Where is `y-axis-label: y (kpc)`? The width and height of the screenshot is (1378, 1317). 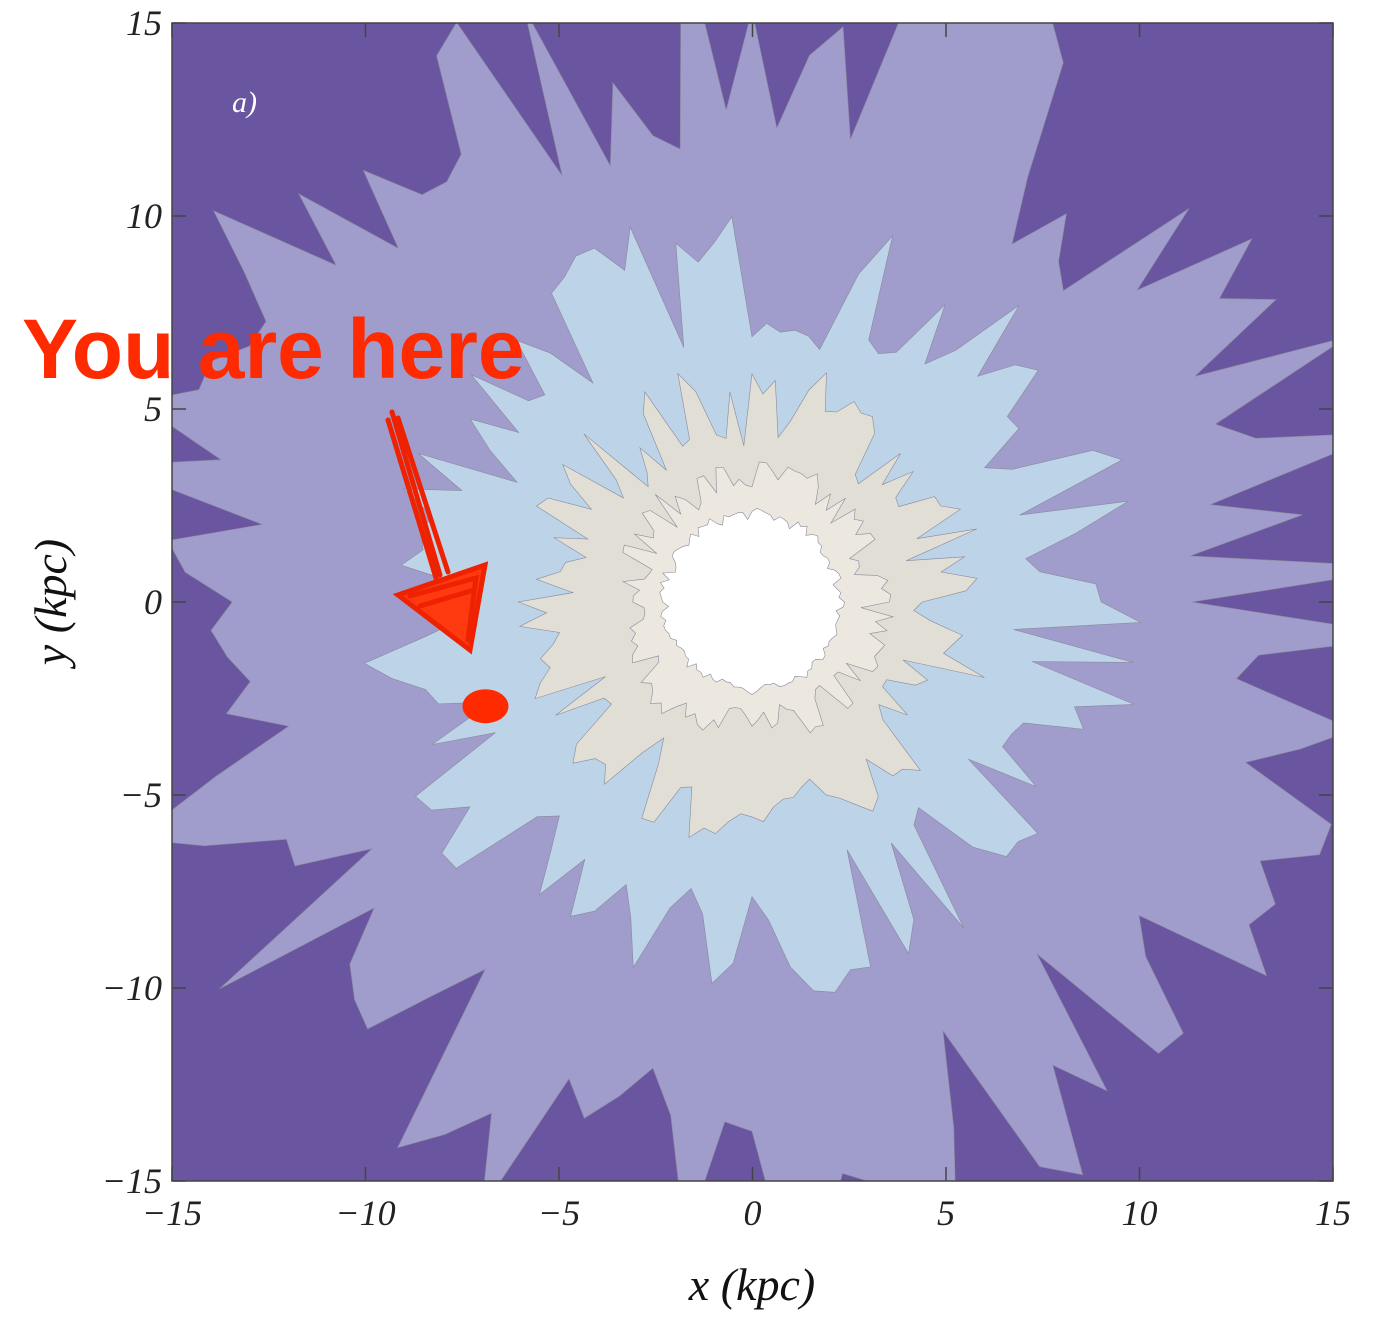
y-axis-label: y (kpc) is located at coordinates (50, 604).